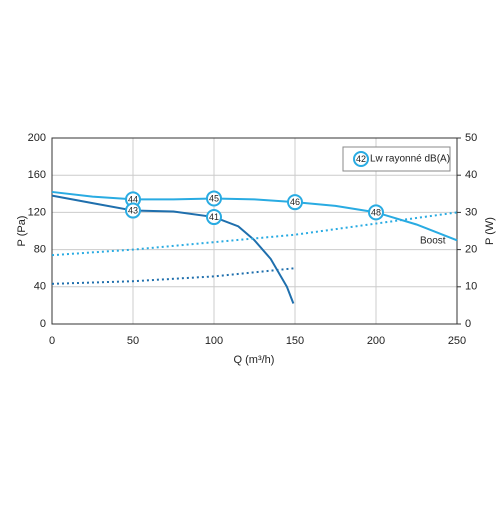 The height and width of the screenshot is (505, 500). I want to click on y2-tick-label: 40, so click(471, 175).